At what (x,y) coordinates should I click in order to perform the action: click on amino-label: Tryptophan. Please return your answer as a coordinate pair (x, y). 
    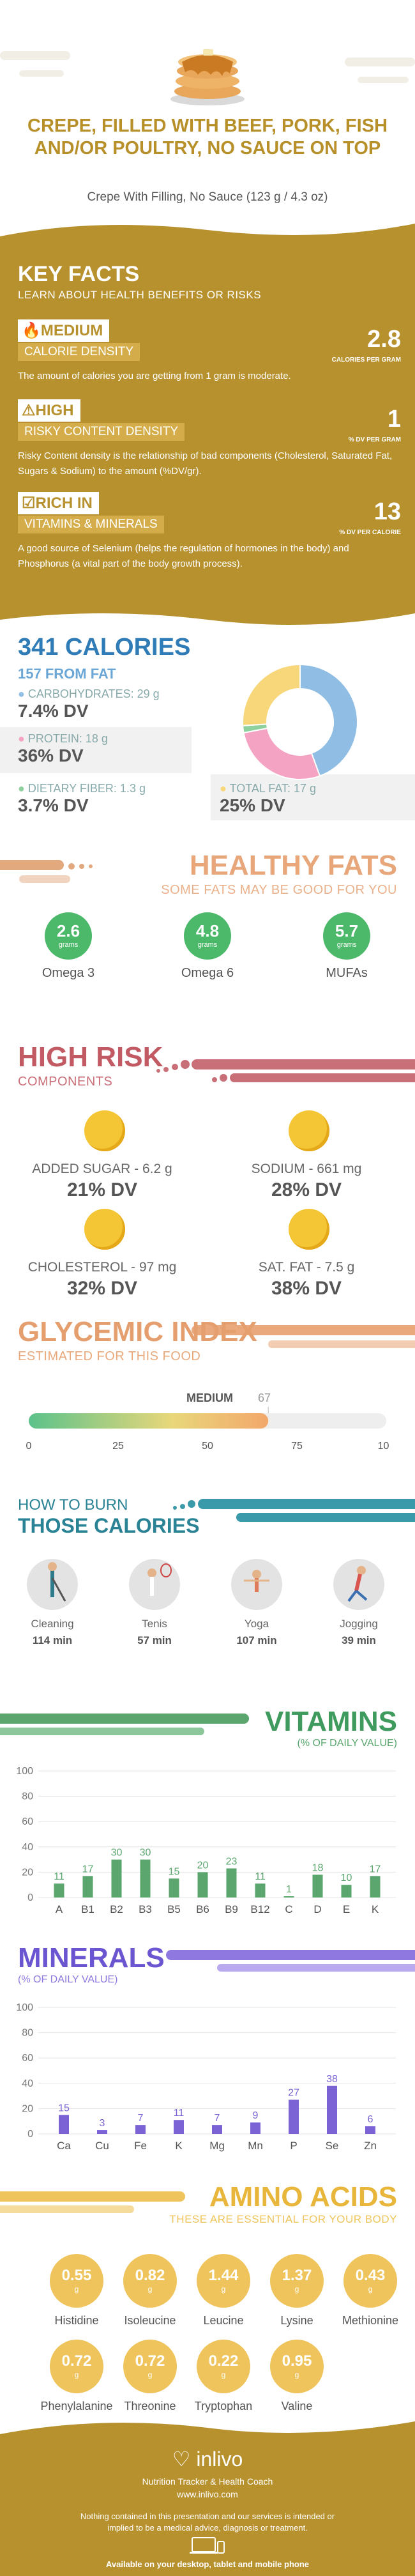
    Looking at the image, I should click on (223, 2406).